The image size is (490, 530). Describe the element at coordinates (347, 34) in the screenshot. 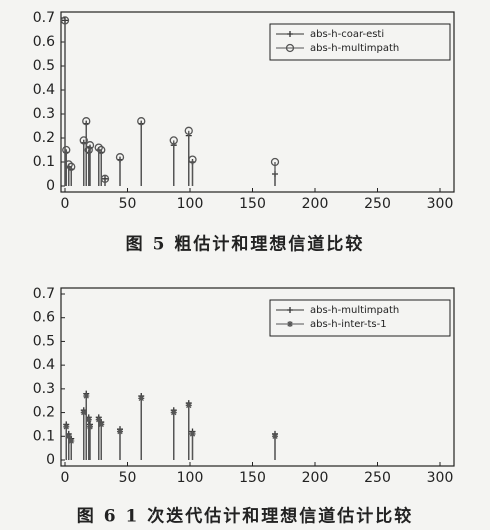

I see `legend-label: abs-h-coar-esti` at that location.